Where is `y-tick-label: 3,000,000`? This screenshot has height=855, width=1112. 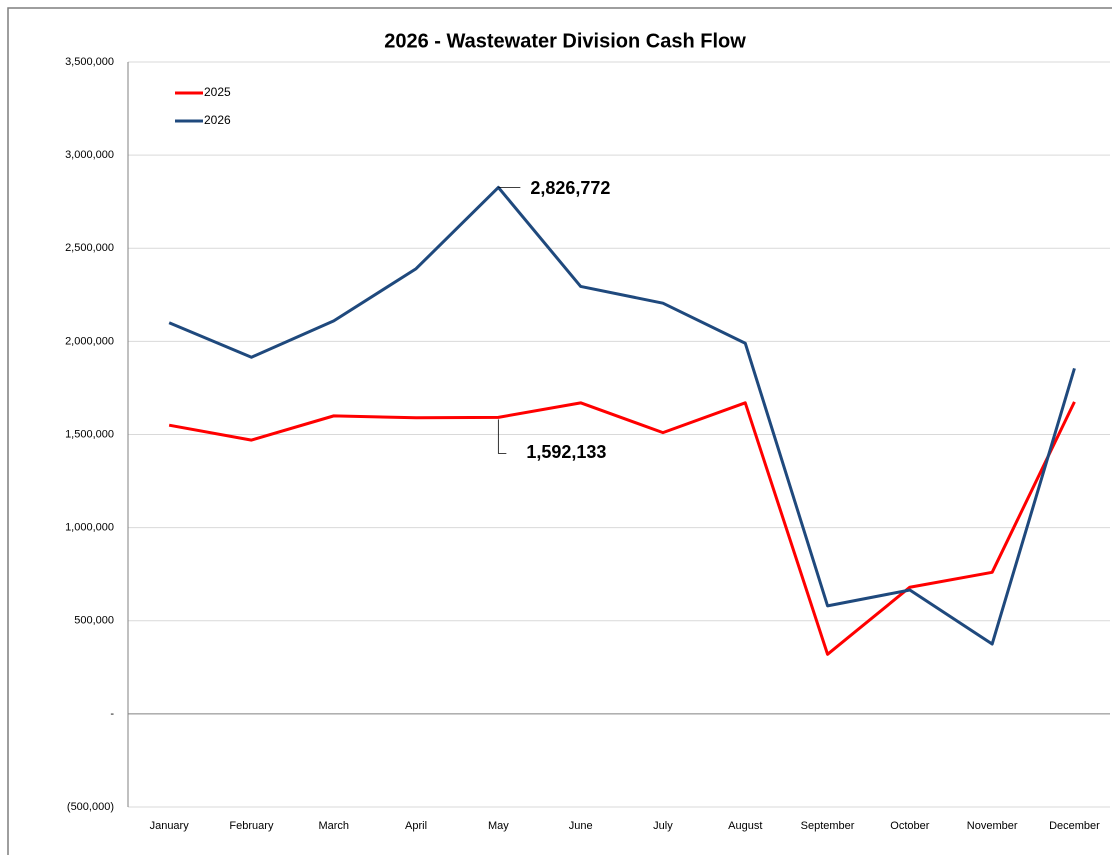
y-tick-label: 3,000,000 is located at coordinates (89, 155).